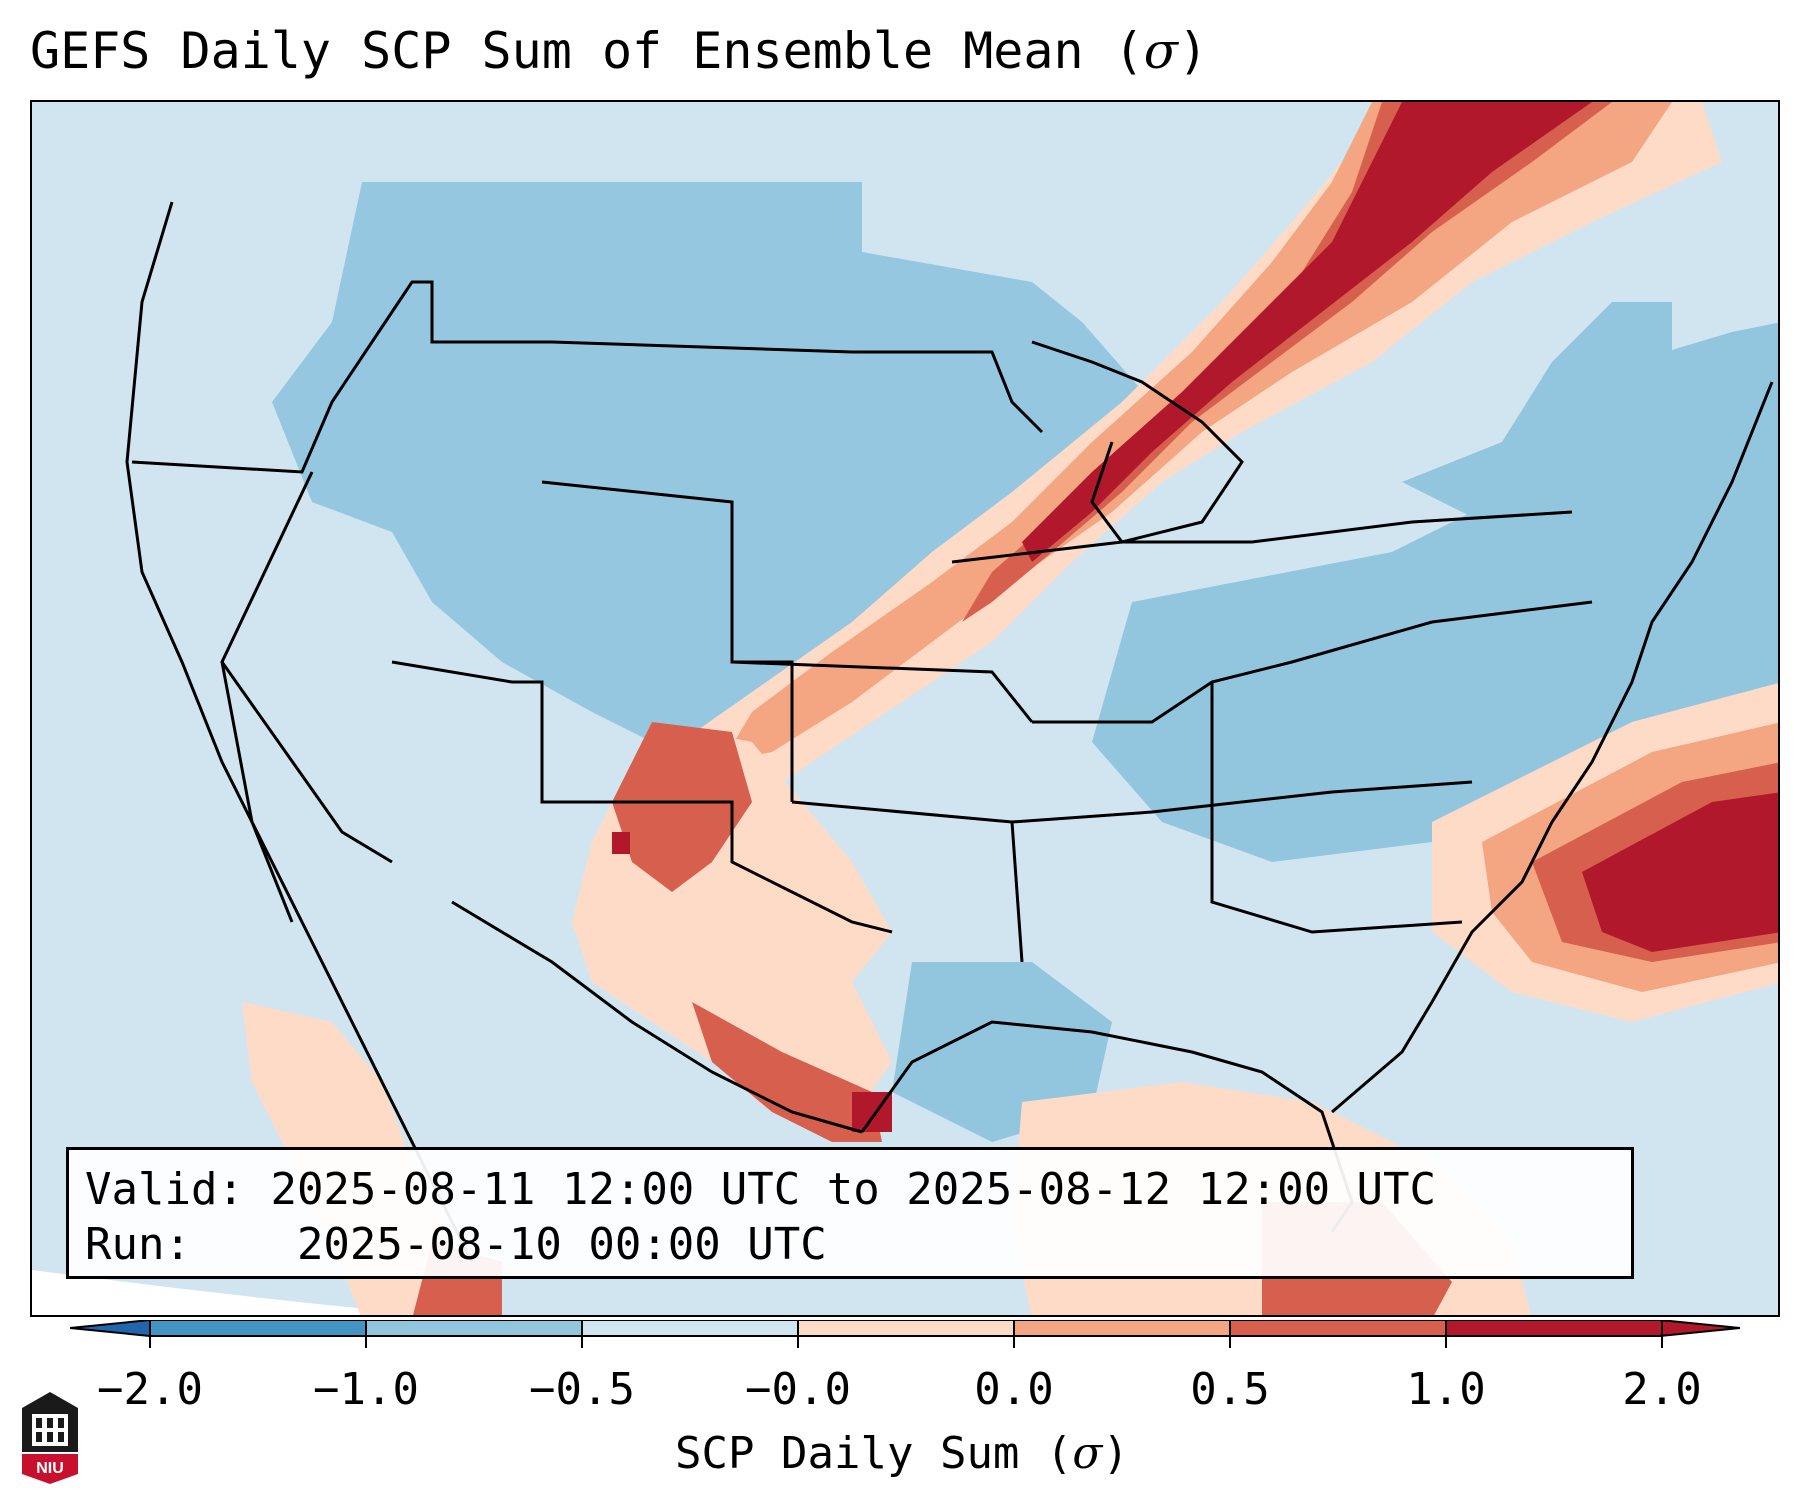 The width and height of the screenshot is (1803, 1506). What do you see at coordinates (150, 1389) in the screenshot?
I see `colorbar-tick-label: −2.0` at bounding box center [150, 1389].